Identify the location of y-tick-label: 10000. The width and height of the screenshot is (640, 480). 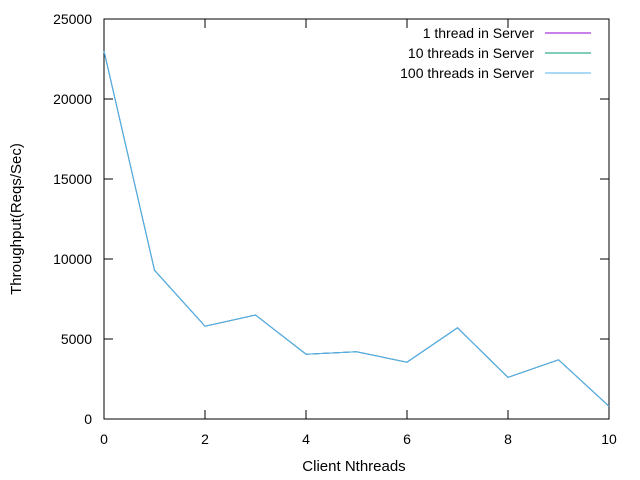
(72, 259).